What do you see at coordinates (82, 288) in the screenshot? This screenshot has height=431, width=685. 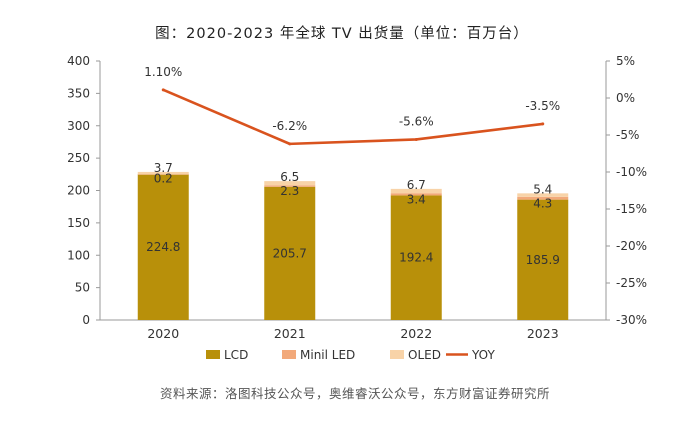 I see `left-tick-label: 50` at bounding box center [82, 288].